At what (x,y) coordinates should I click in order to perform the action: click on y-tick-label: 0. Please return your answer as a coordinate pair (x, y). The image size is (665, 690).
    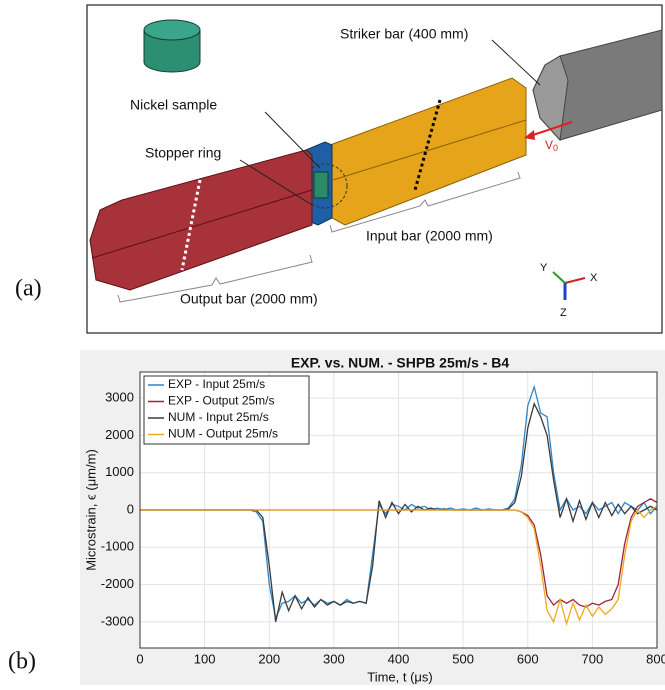
    Looking at the image, I should click on (130, 508).